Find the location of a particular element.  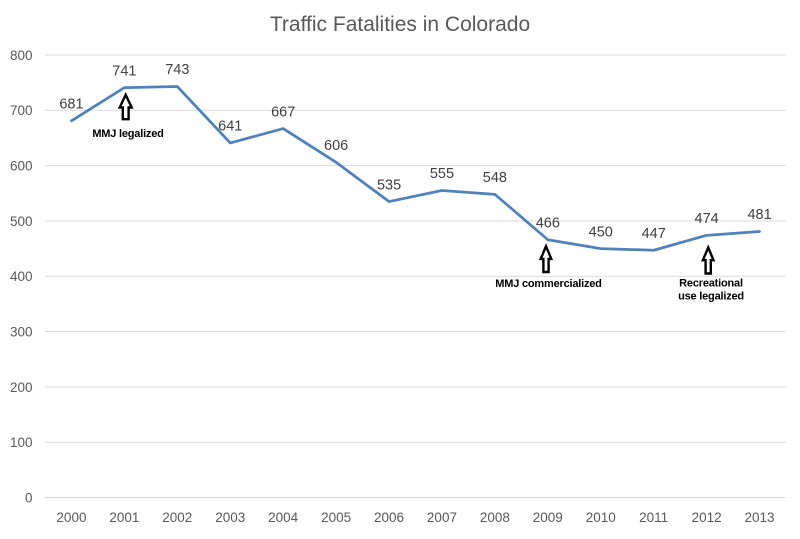

svg-text: 2009 is located at coordinates (548, 517).